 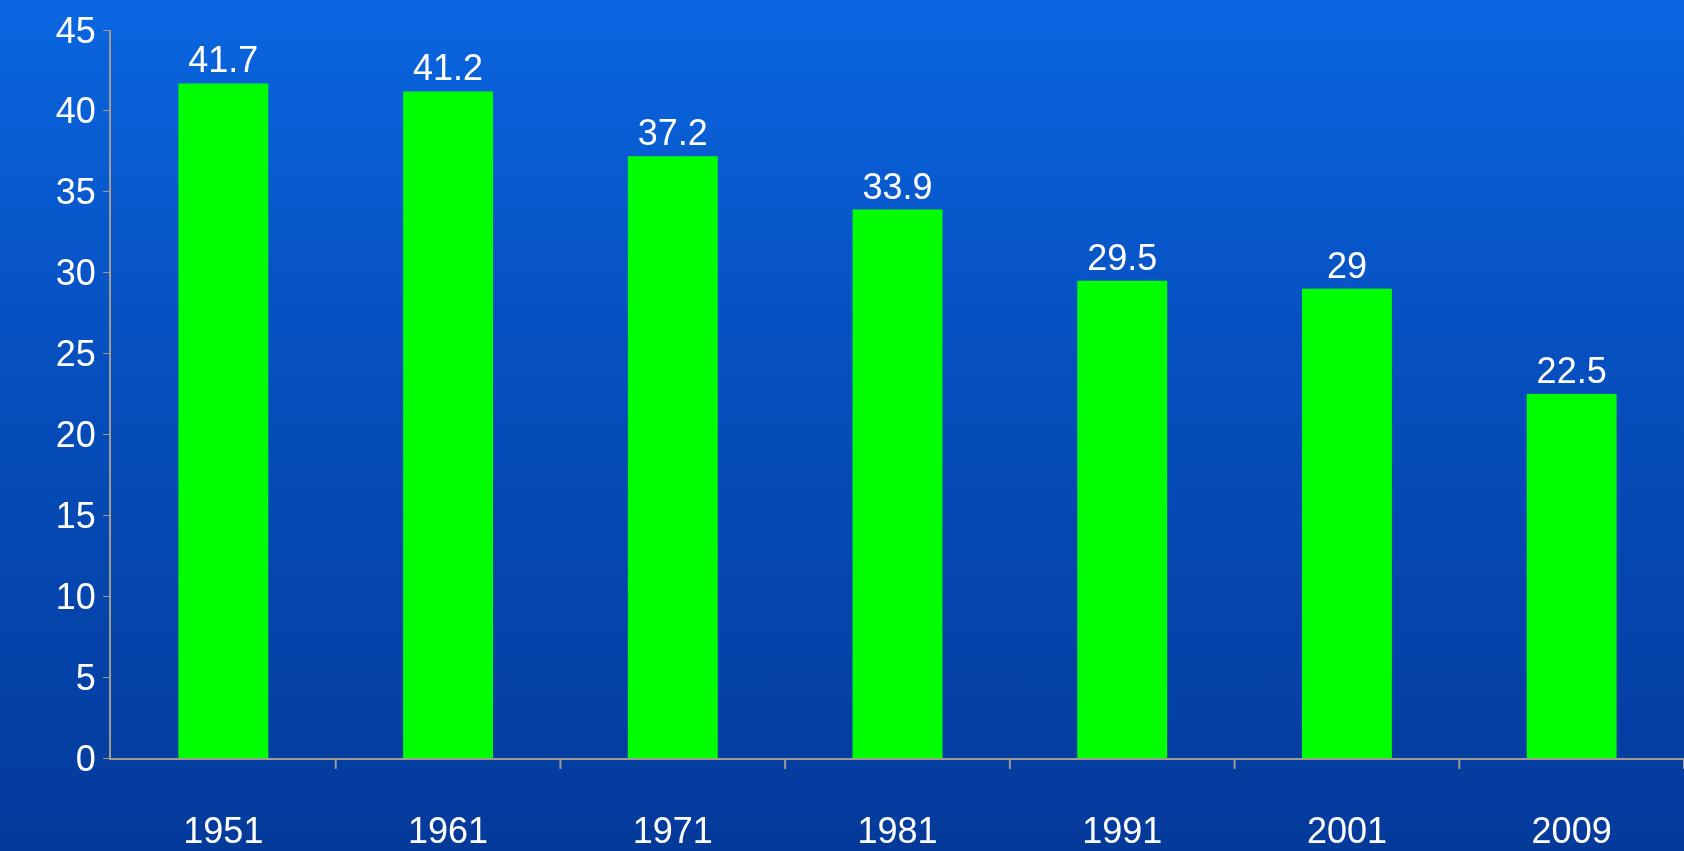 What do you see at coordinates (85, 677) in the screenshot?
I see `y-tick-label: 5` at bounding box center [85, 677].